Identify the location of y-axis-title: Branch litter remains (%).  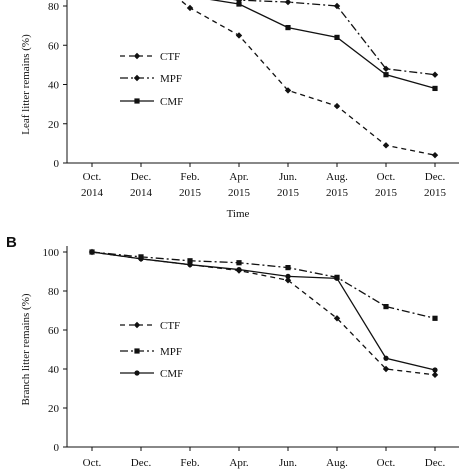
(26, 349).